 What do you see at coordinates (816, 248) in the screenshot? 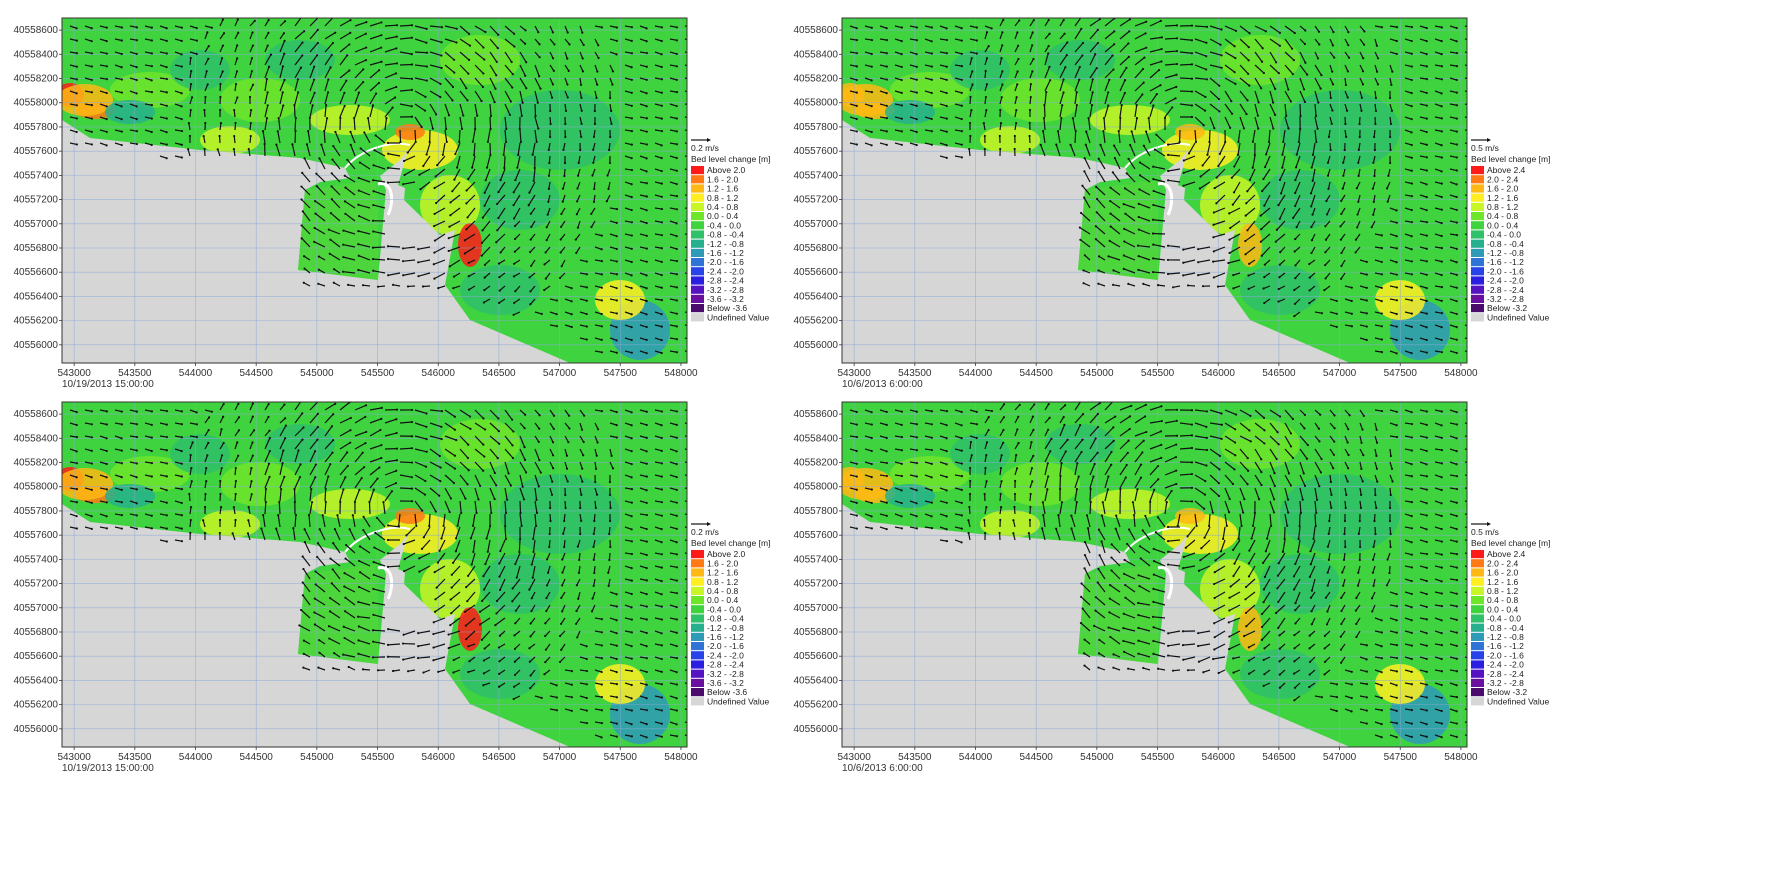
I see `y-tick-label: 40556800` at bounding box center [816, 248].